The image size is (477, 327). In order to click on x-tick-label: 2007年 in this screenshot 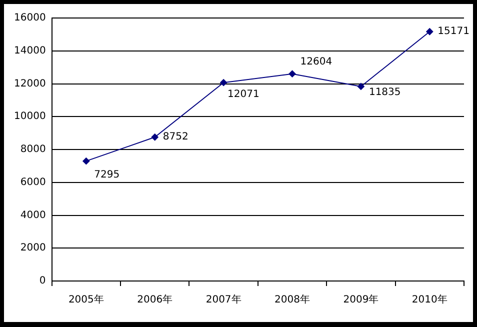, I will do `click(224, 300)`.